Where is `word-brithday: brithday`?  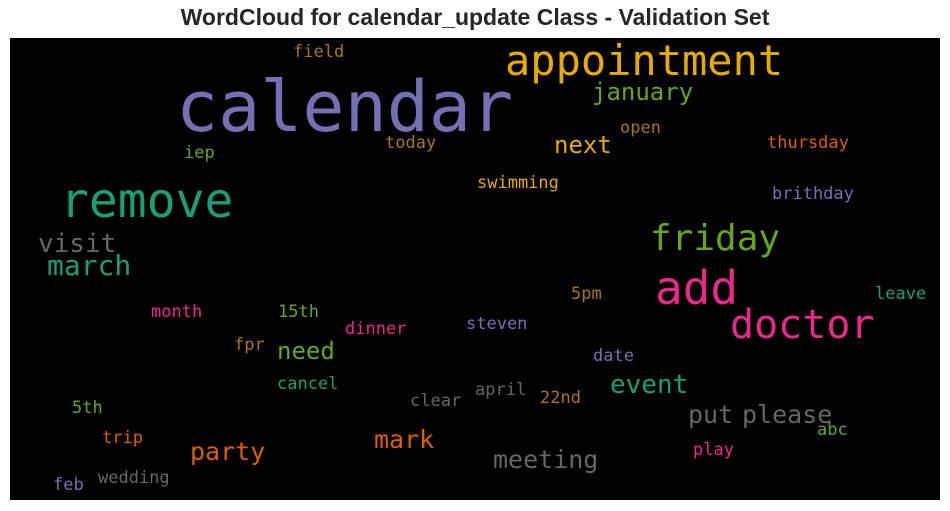
word-brithday: brithday is located at coordinates (813, 194).